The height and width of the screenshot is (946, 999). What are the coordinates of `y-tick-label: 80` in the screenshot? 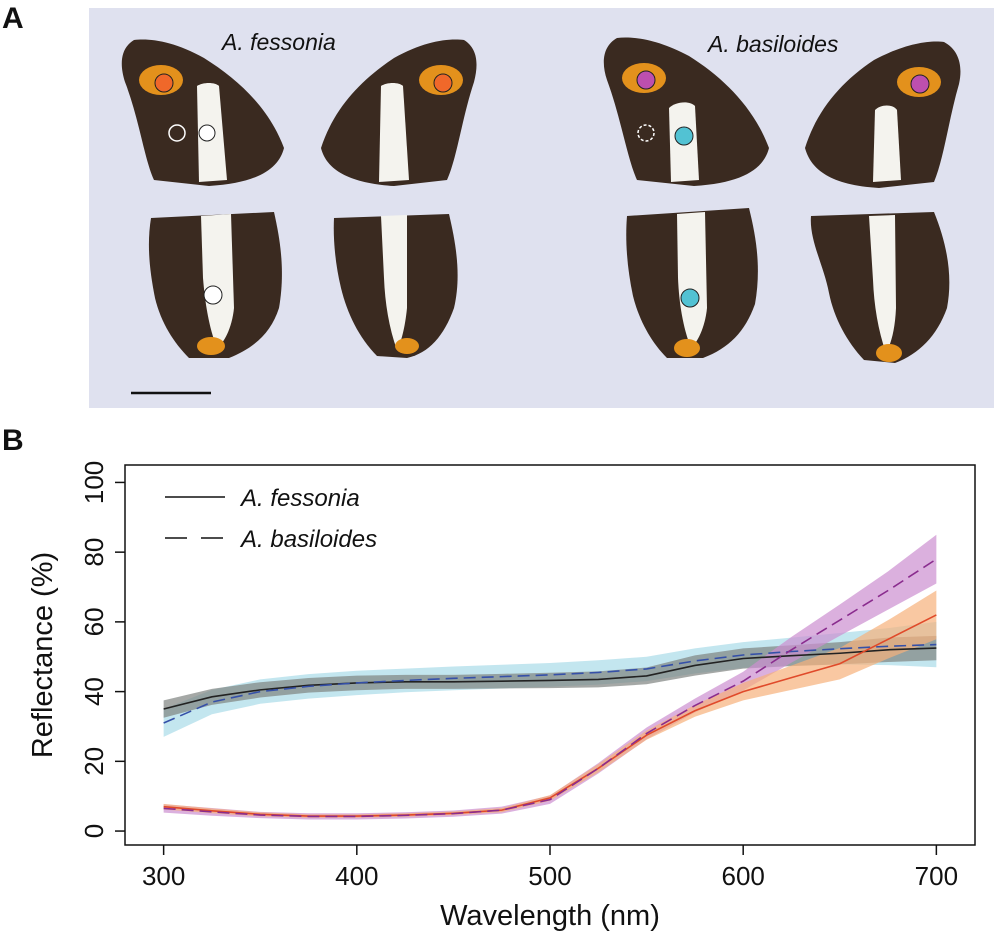 It's located at (94, 552).